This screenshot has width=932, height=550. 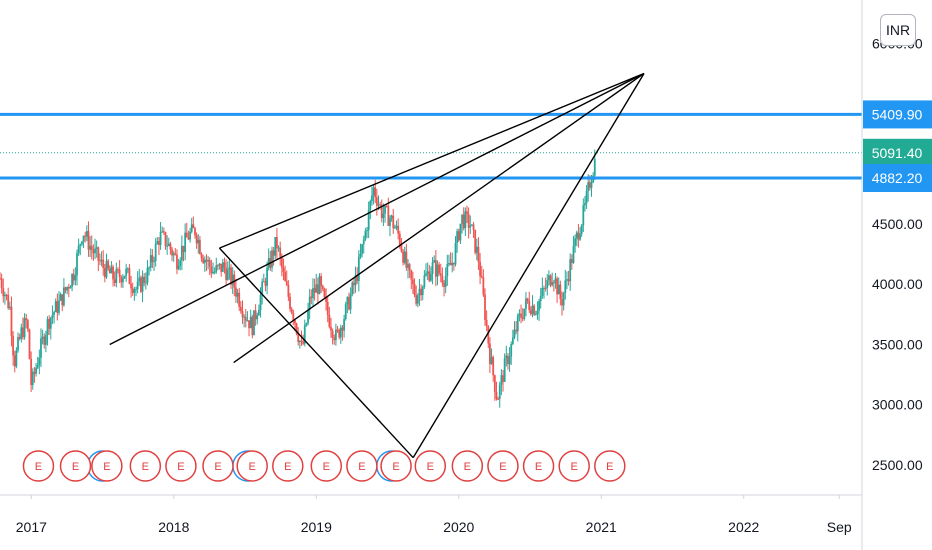 I want to click on time-tick-label: Sep, so click(x=839, y=527).